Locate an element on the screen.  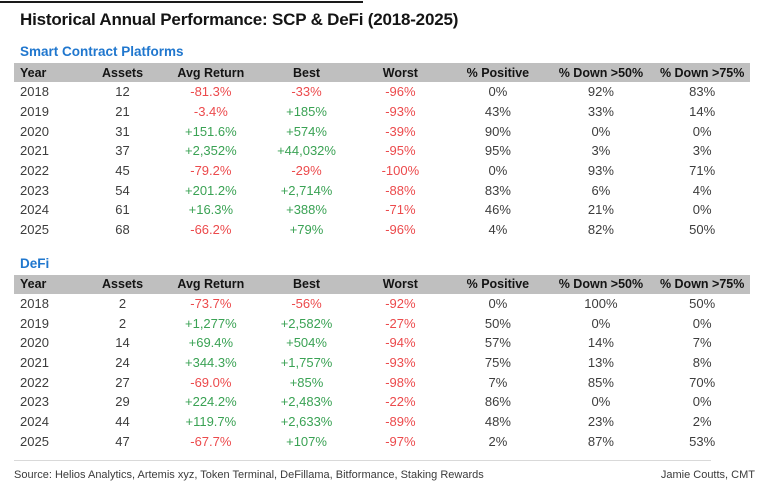
value-cell: -71% is located at coordinates (400, 210).